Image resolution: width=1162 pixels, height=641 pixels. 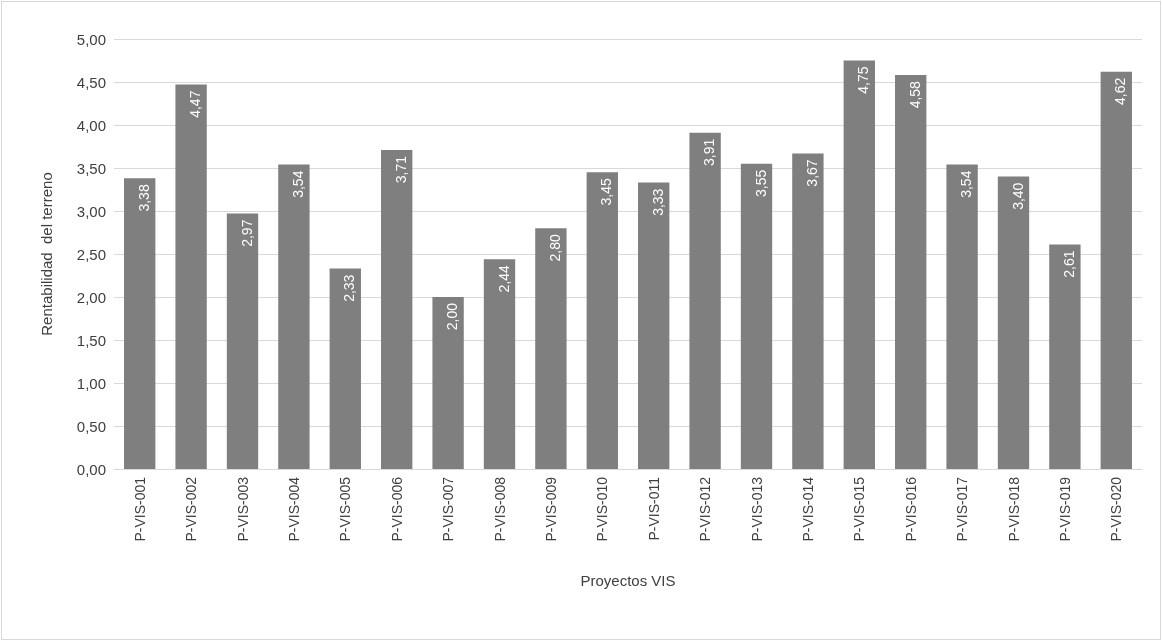 What do you see at coordinates (139, 509) in the screenshot?
I see `x-tick-label: P-VIS-001` at bounding box center [139, 509].